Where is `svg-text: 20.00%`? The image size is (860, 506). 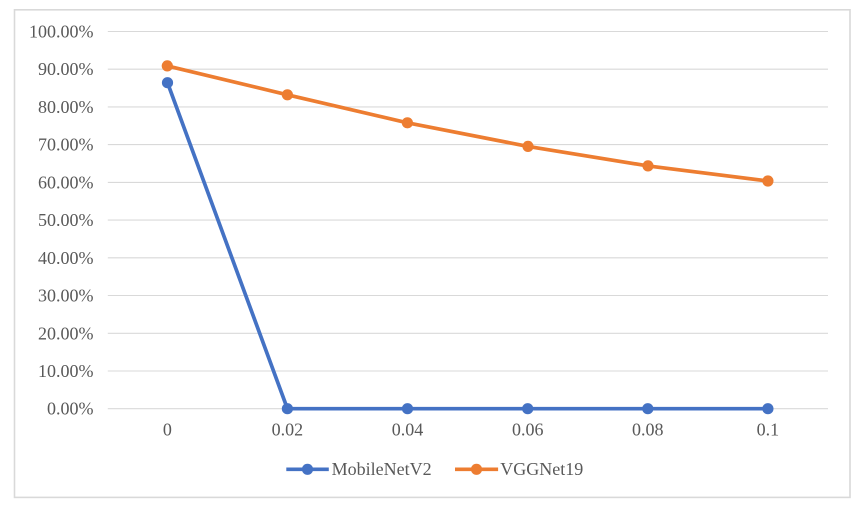 svg-text: 20.00% is located at coordinates (66, 333).